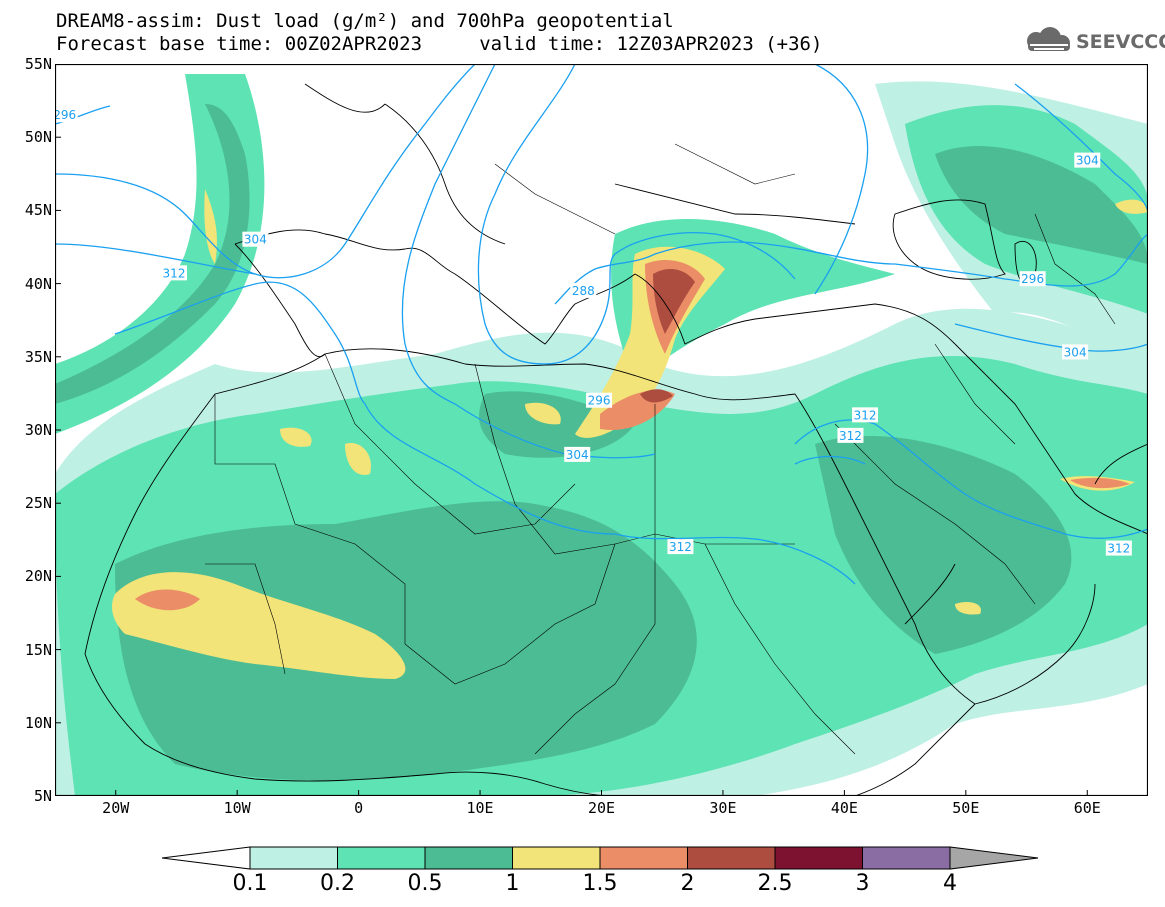  What do you see at coordinates (337, 883) in the screenshot?
I see `colorbar-label: 0.2` at bounding box center [337, 883].